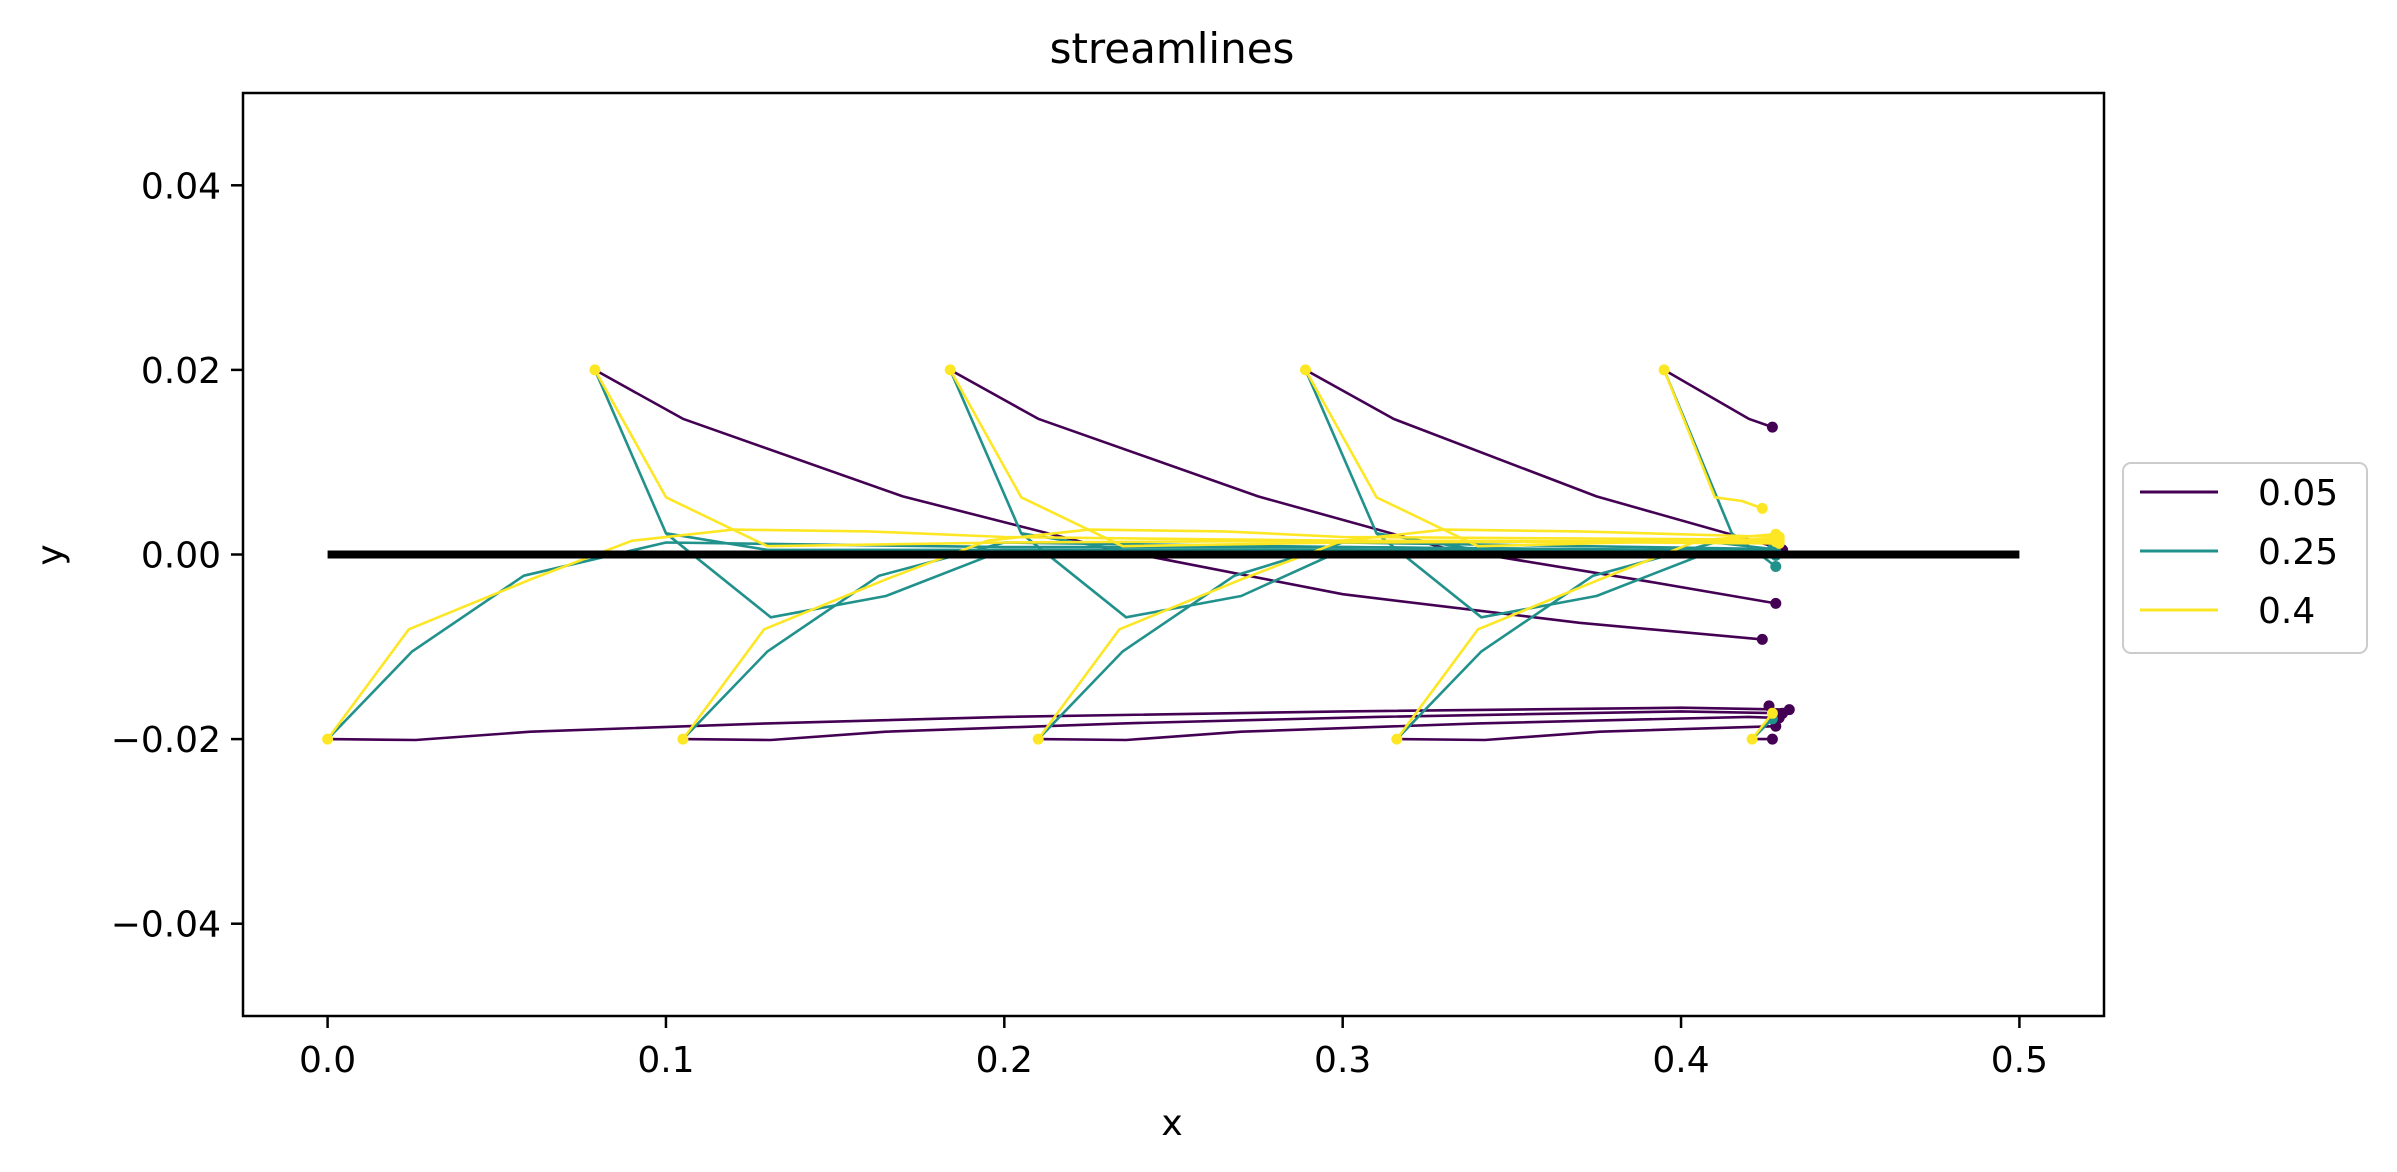 The height and width of the screenshot is (1172, 2397). What do you see at coordinates (181, 186) in the screenshot?
I see `y-tick-label: 0.04` at bounding box center [181, 186].